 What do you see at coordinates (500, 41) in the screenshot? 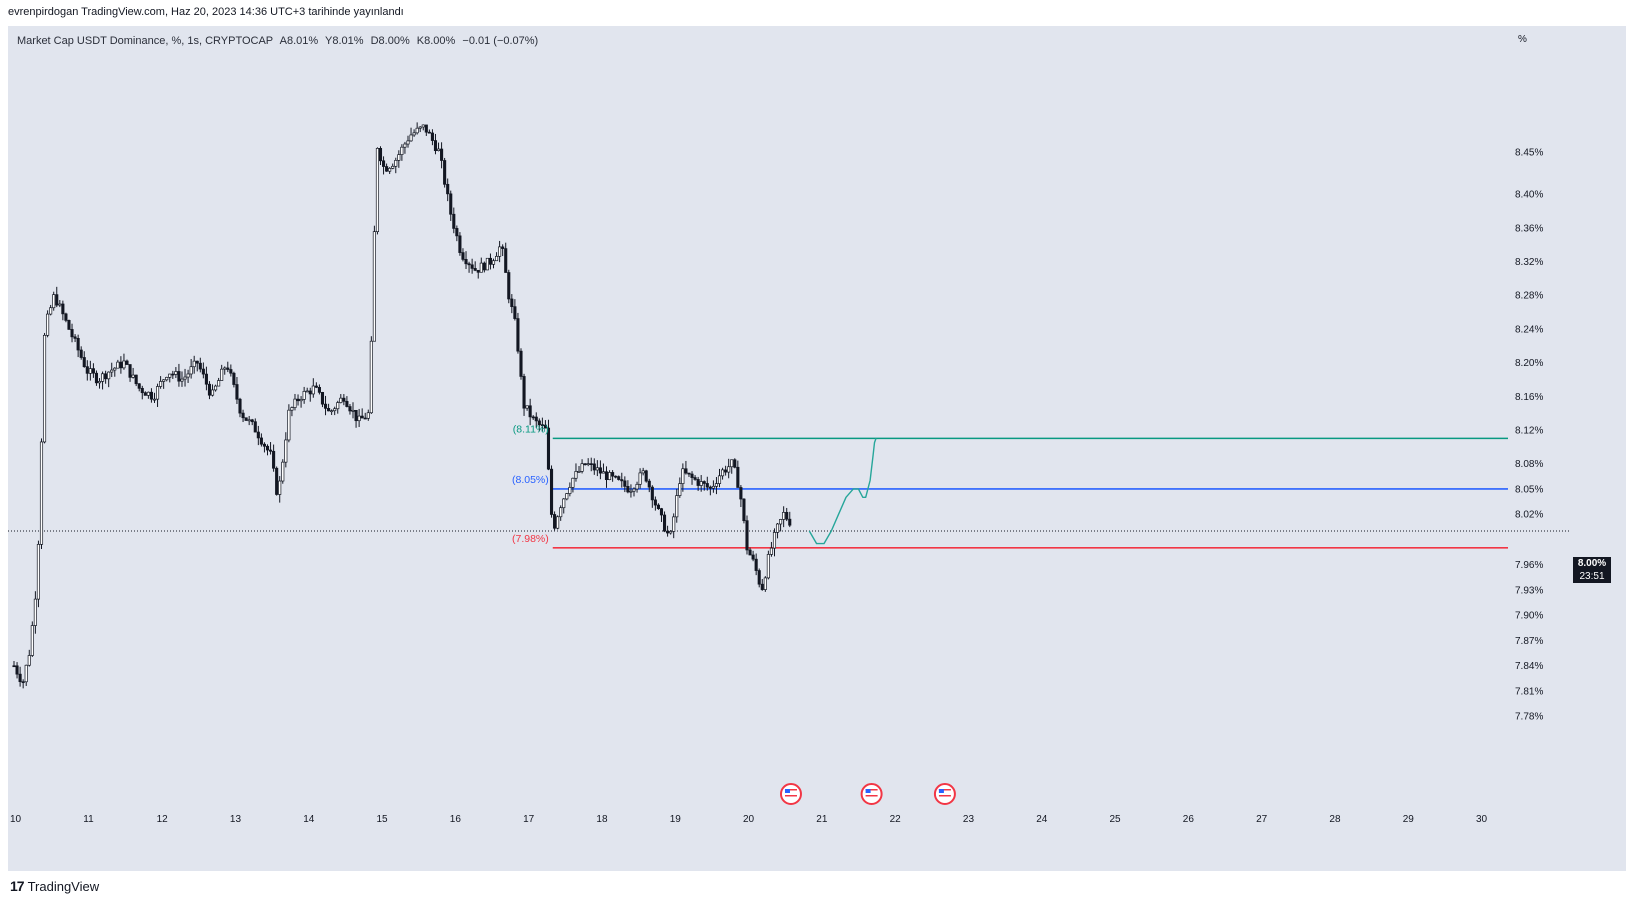
I see `legend-change: −0.01 (−0.07%)` at bounding box center [500, 41].